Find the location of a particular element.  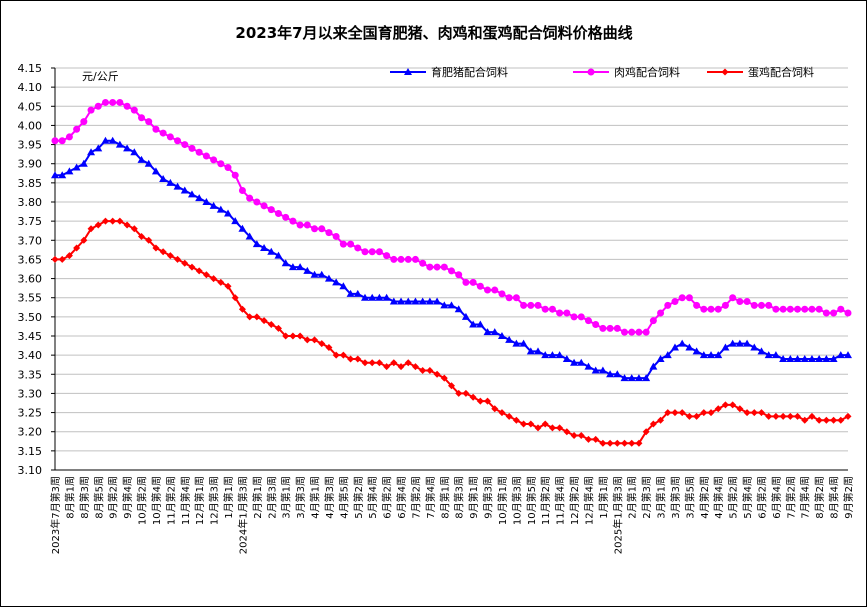

legend-label: 蛋鸡配合饲料 is located at coordinates (781, 72).